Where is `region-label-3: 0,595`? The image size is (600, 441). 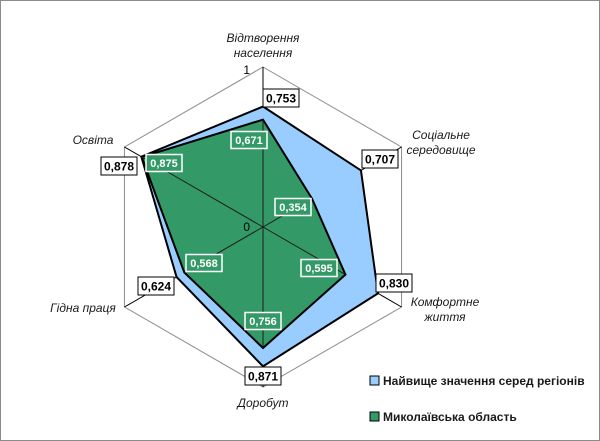
region-label-3: 0,595 is located at coordinates (319, 268).